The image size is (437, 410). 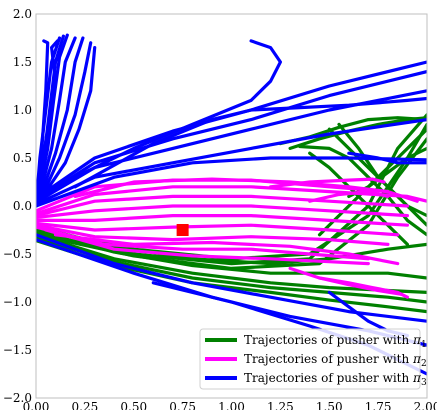 What do you see at coordinates (335, 379) in the screenshot?
I see `legend-entry: Trajectories of pusher with π3` at bounding box center [335, 379].